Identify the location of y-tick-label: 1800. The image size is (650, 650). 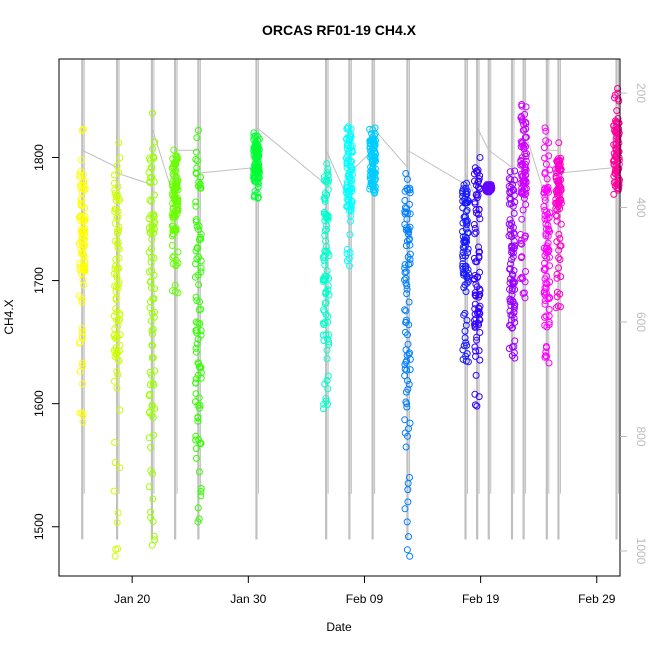
(39, 157).